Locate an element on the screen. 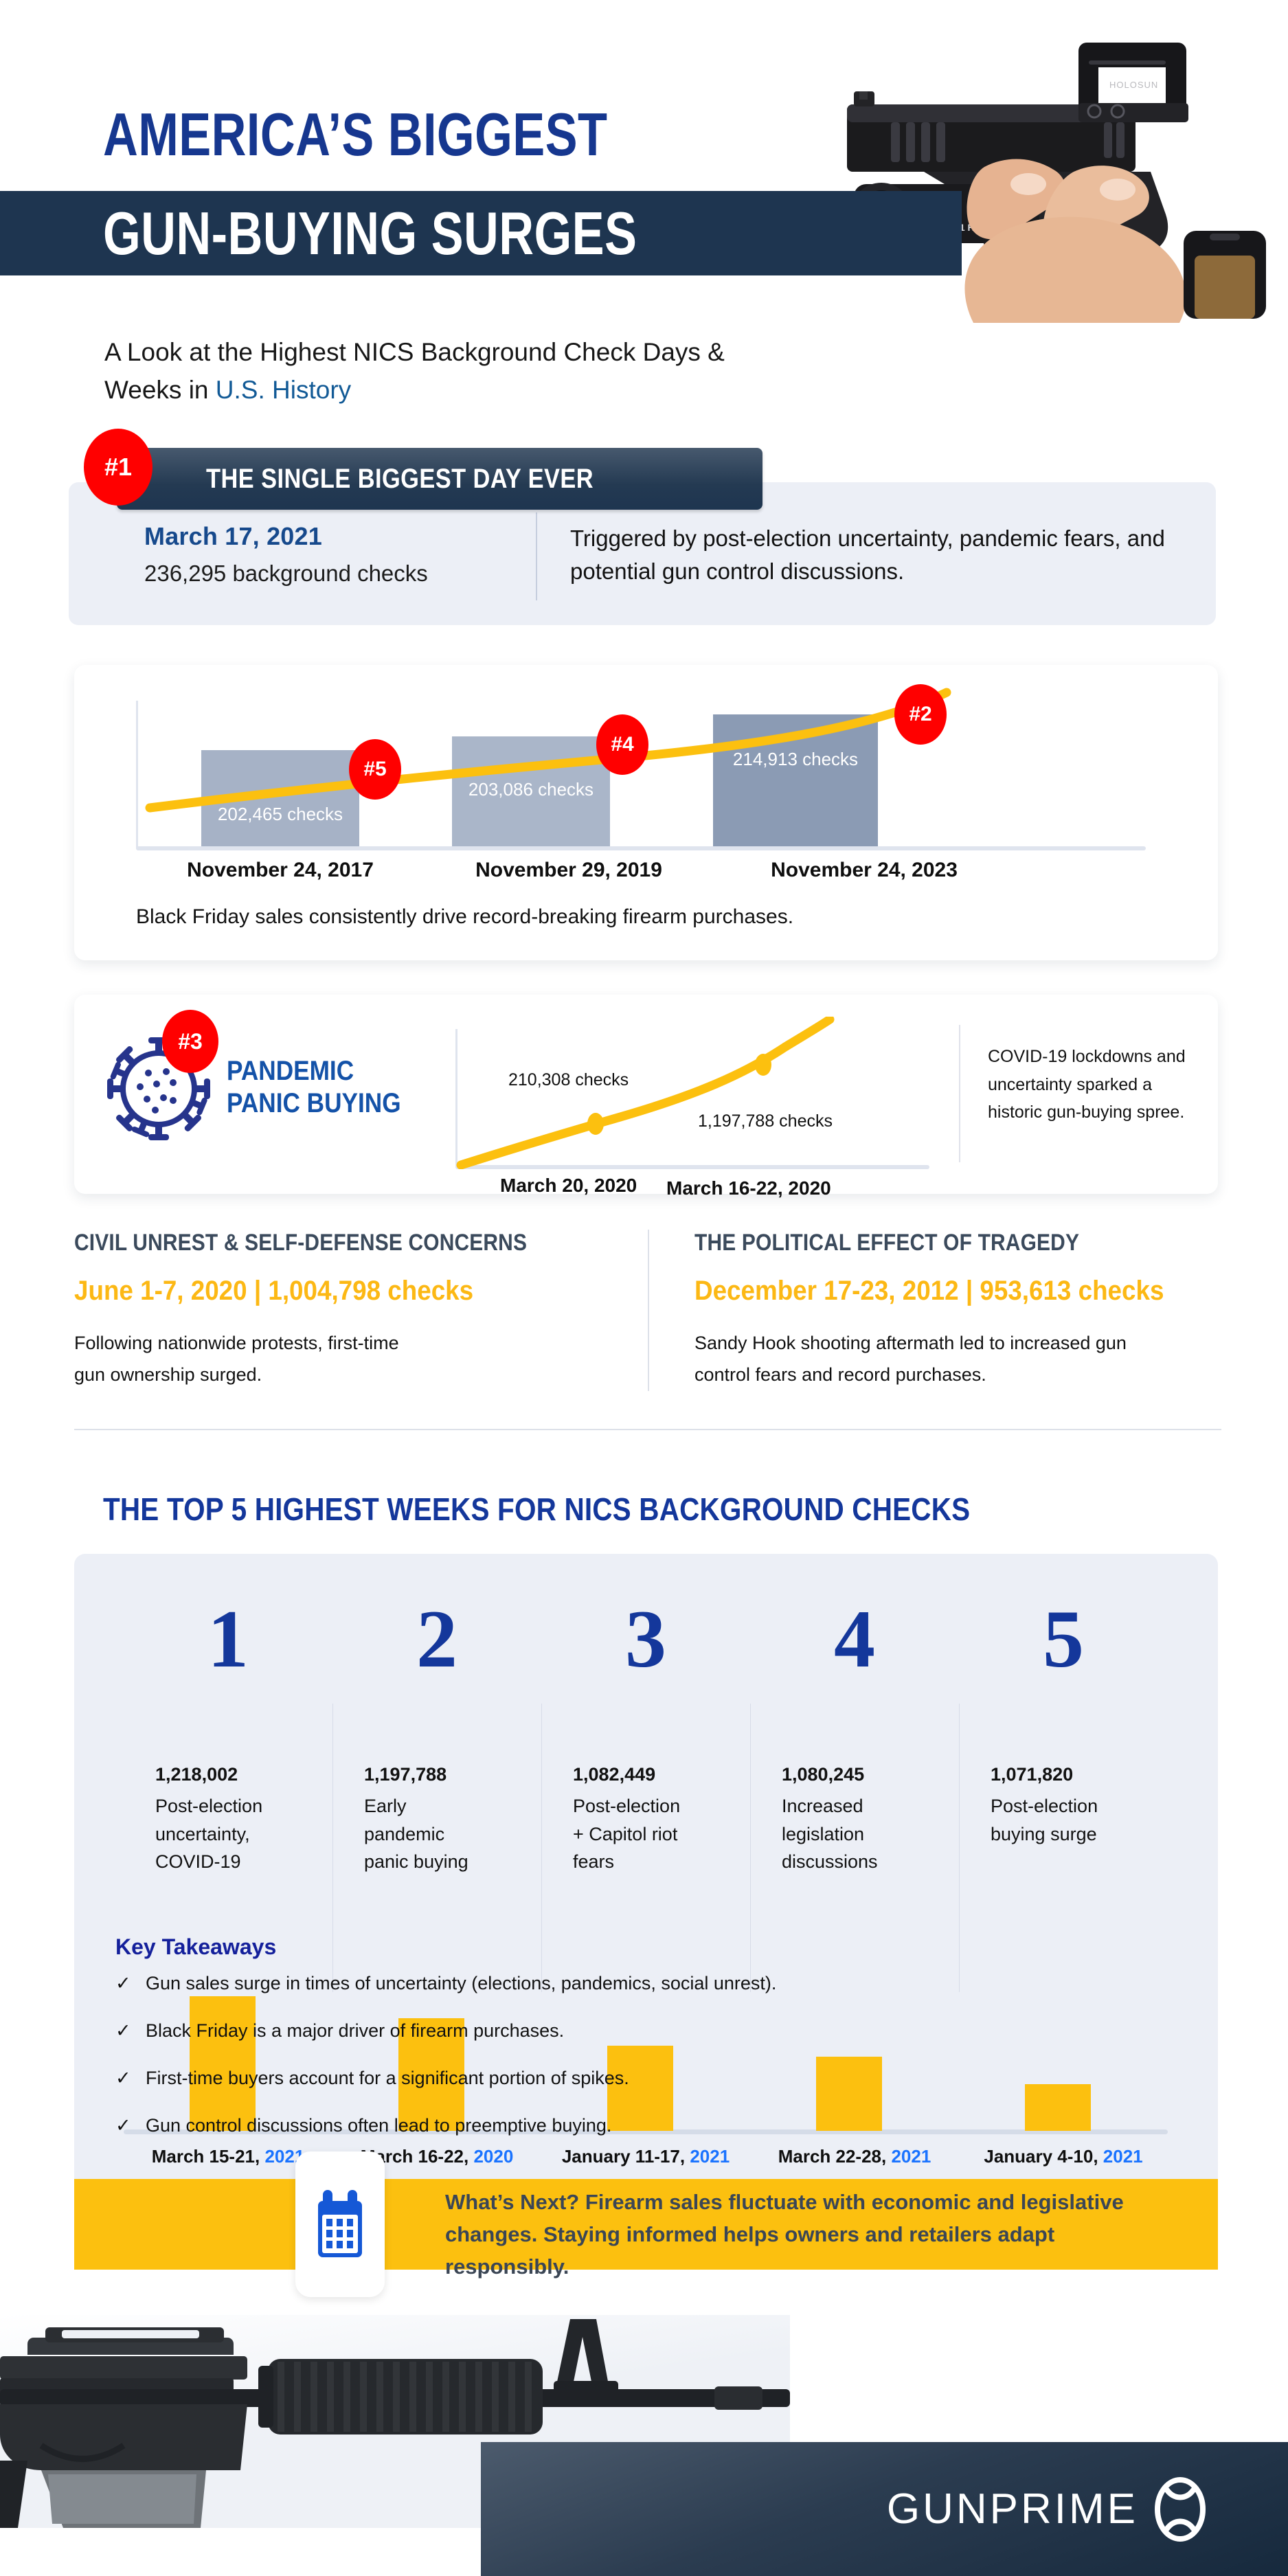 The height and width of the screenshot is (2576, 1288). top5-date-5: January 4-10, 2021 is located at coordinates (1063, 2156).